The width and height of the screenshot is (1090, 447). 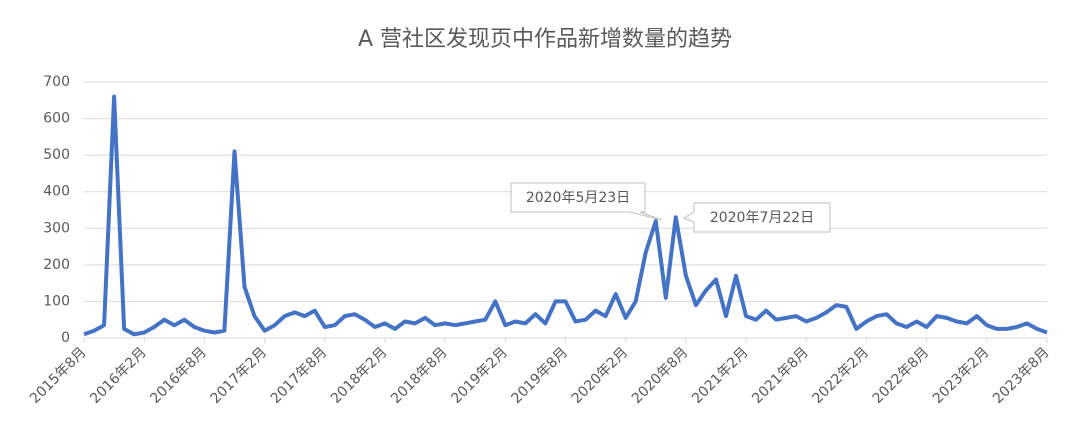 I want to click on x-tick-label: 2016年2月, so click(x=118, y=375).